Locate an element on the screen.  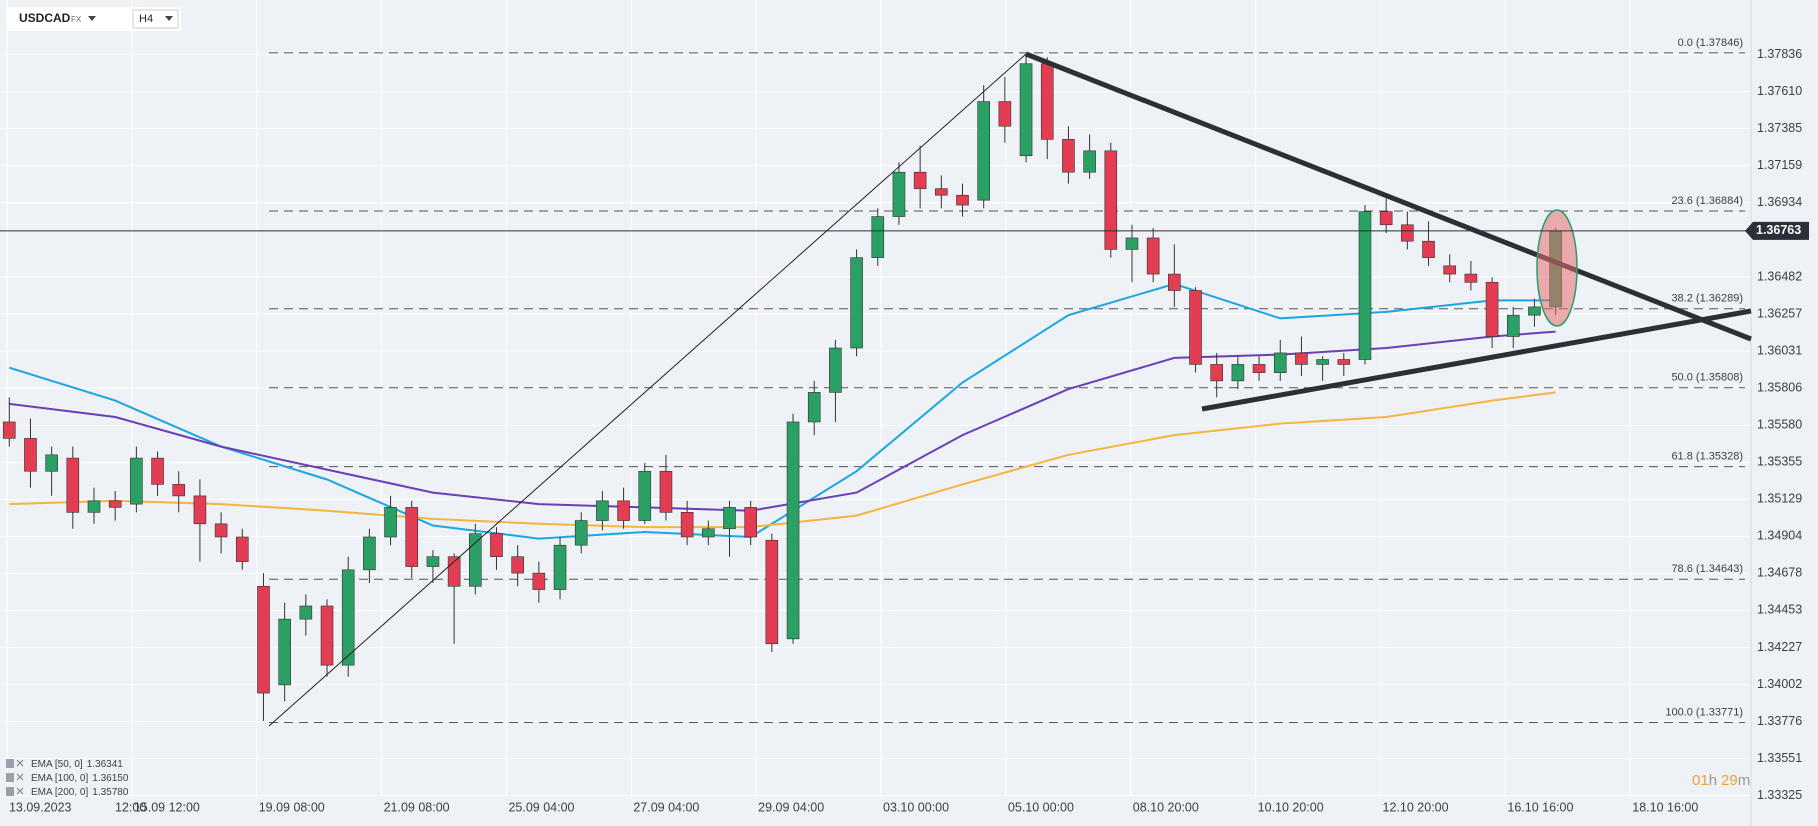
legend-entry: EMA [200, 0] 1.35780 is located at coordinates (80, 792).